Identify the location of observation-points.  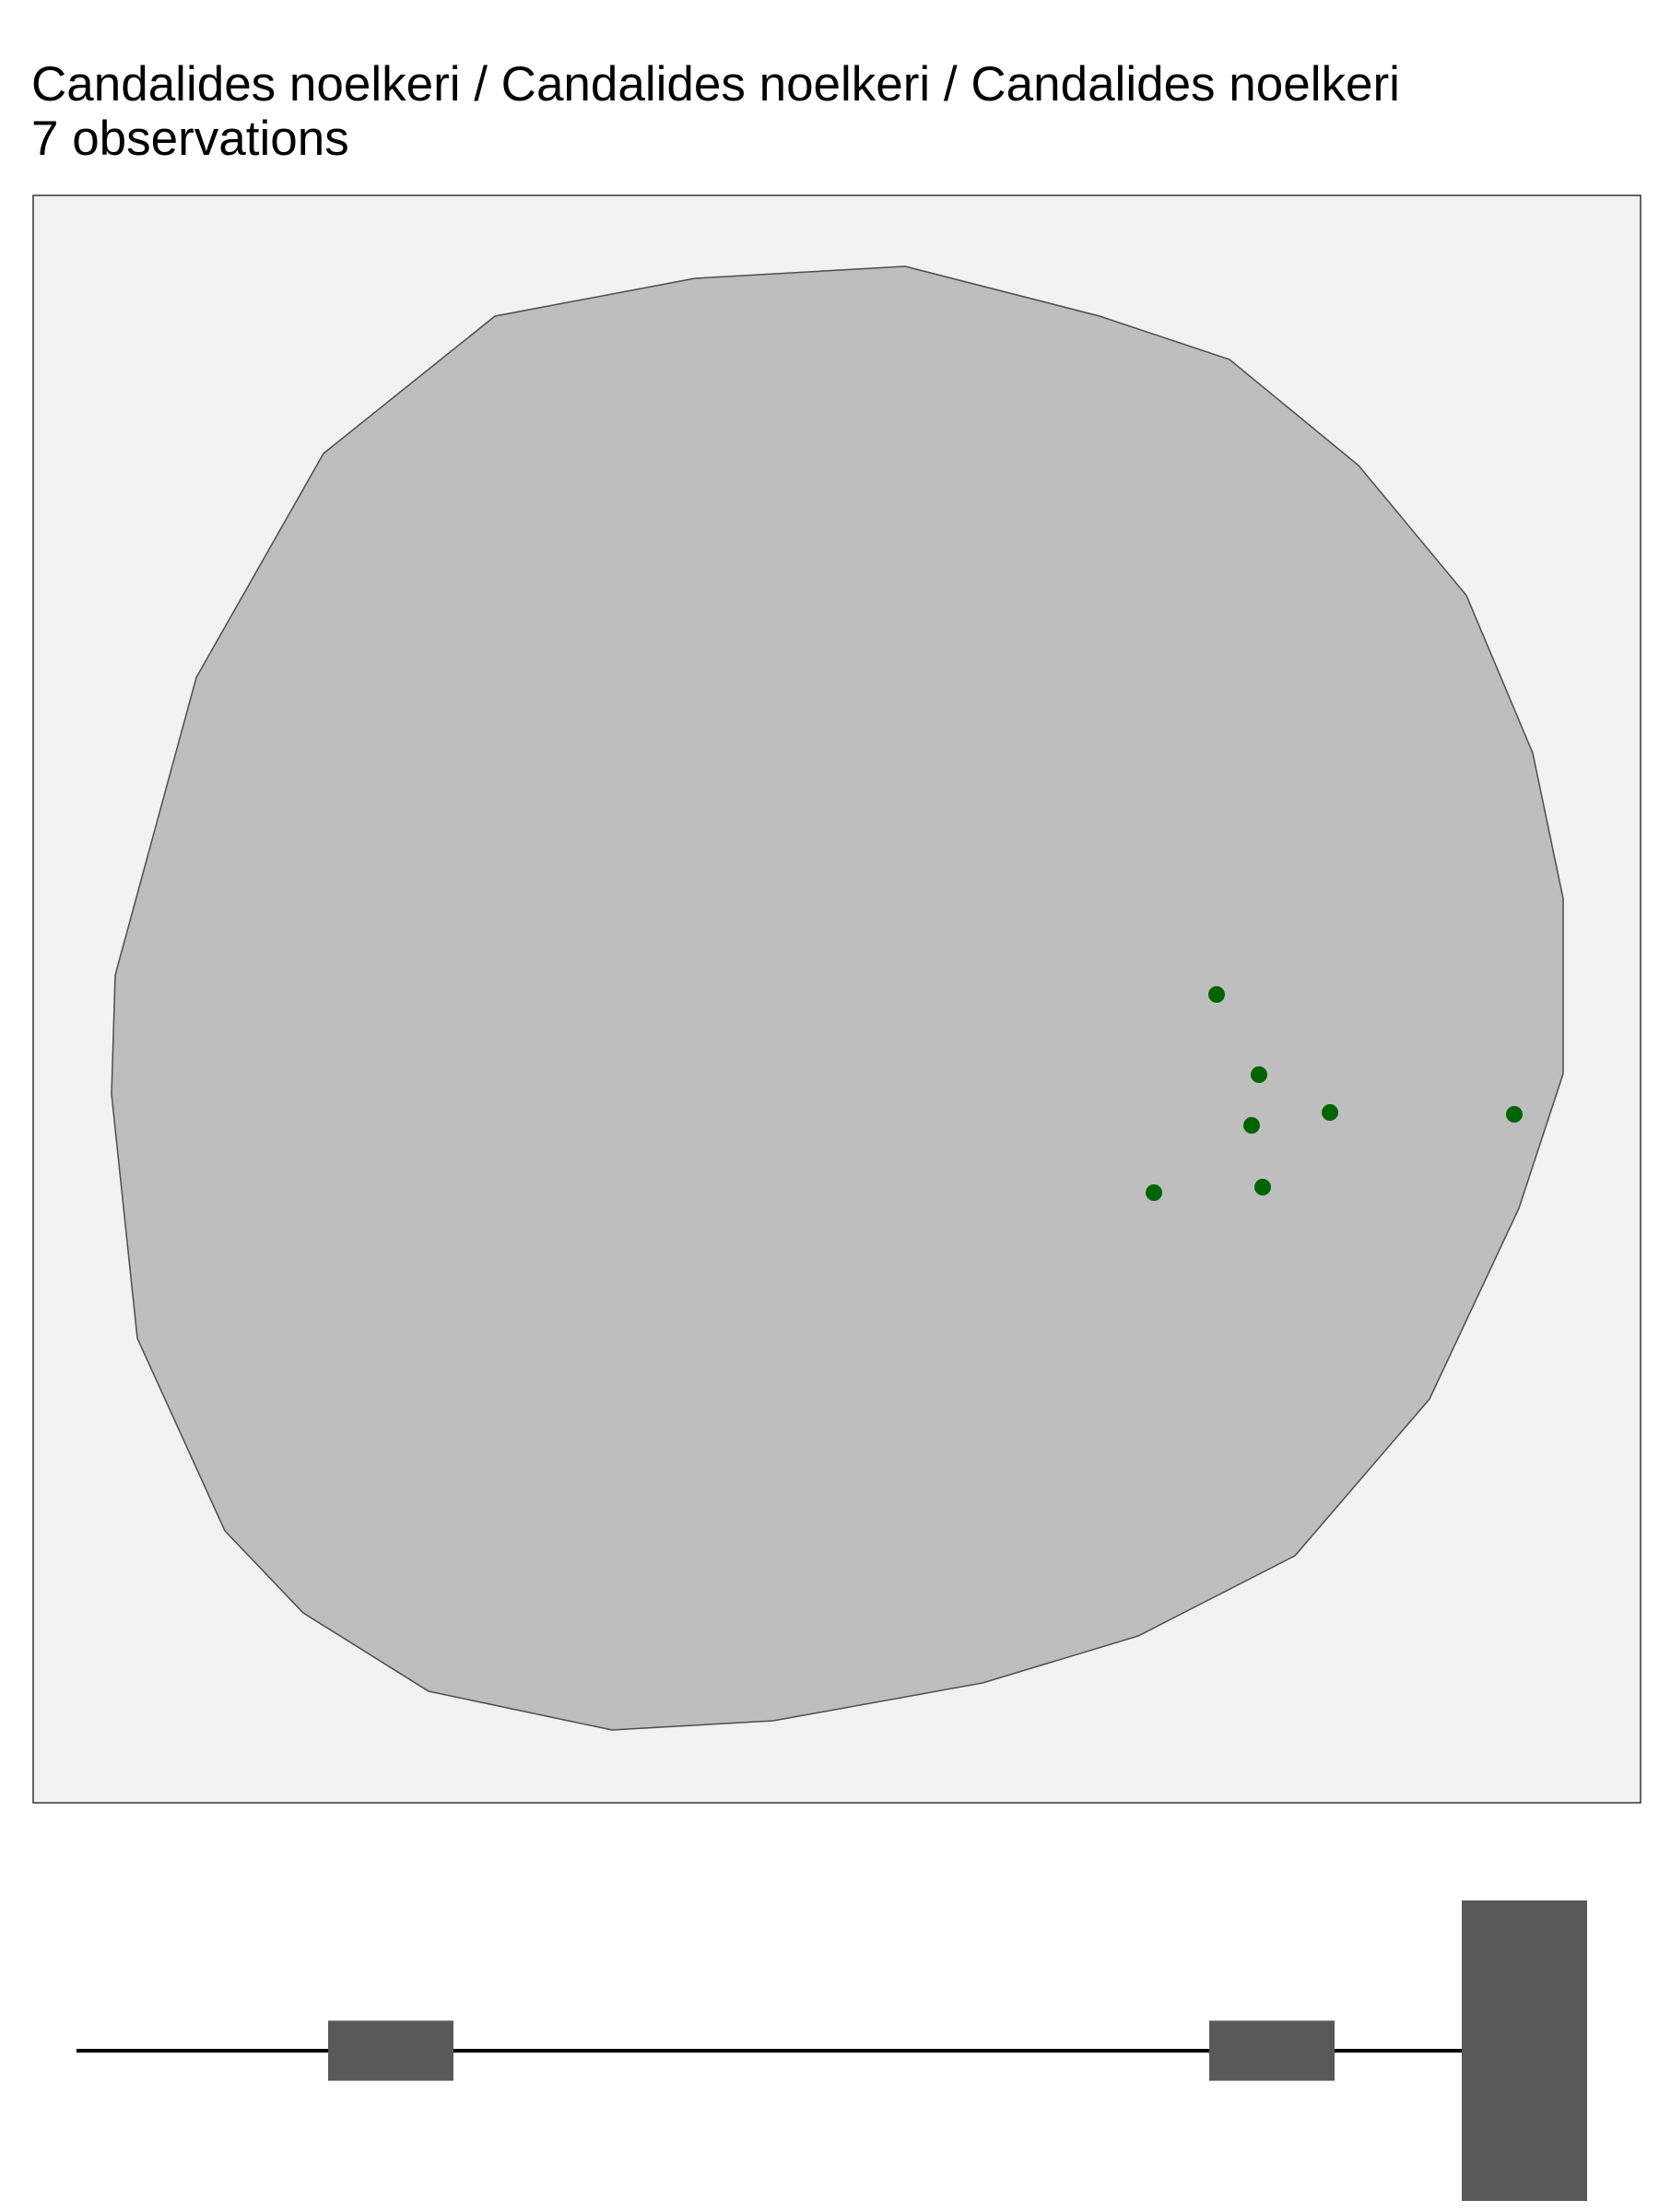
(1334, 1093).